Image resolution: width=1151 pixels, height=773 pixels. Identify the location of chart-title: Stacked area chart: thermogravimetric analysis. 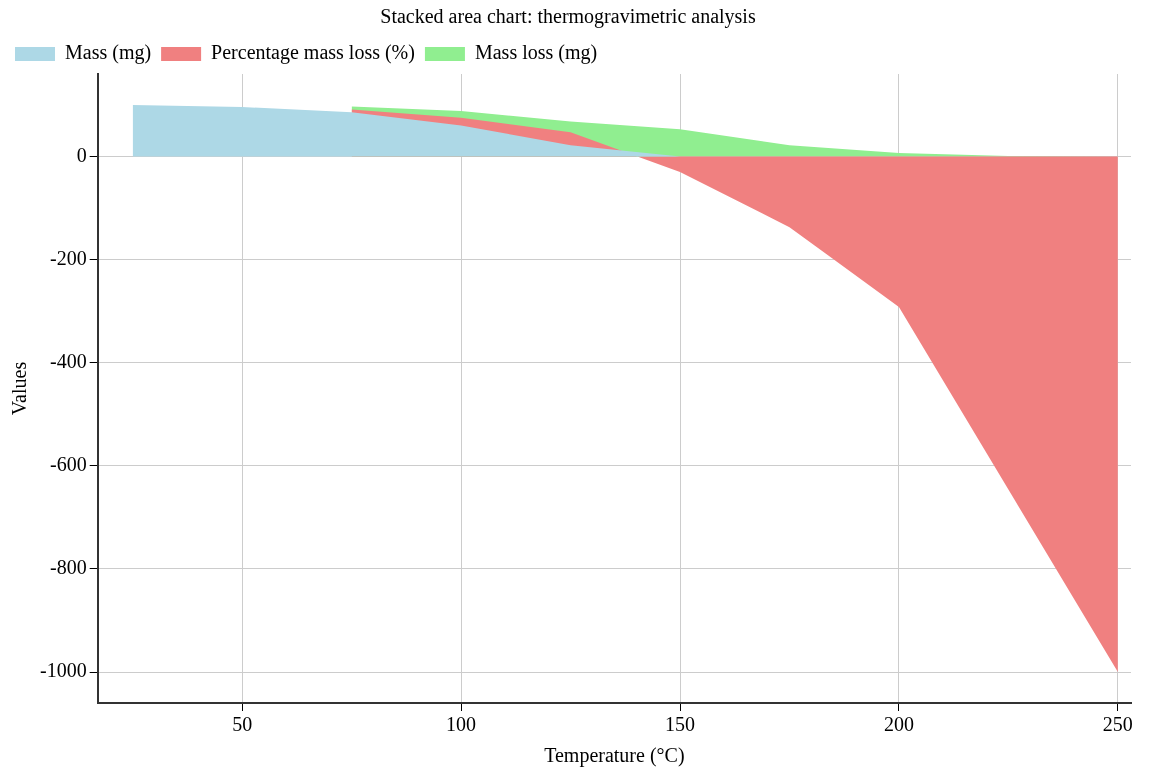
(568, 17).